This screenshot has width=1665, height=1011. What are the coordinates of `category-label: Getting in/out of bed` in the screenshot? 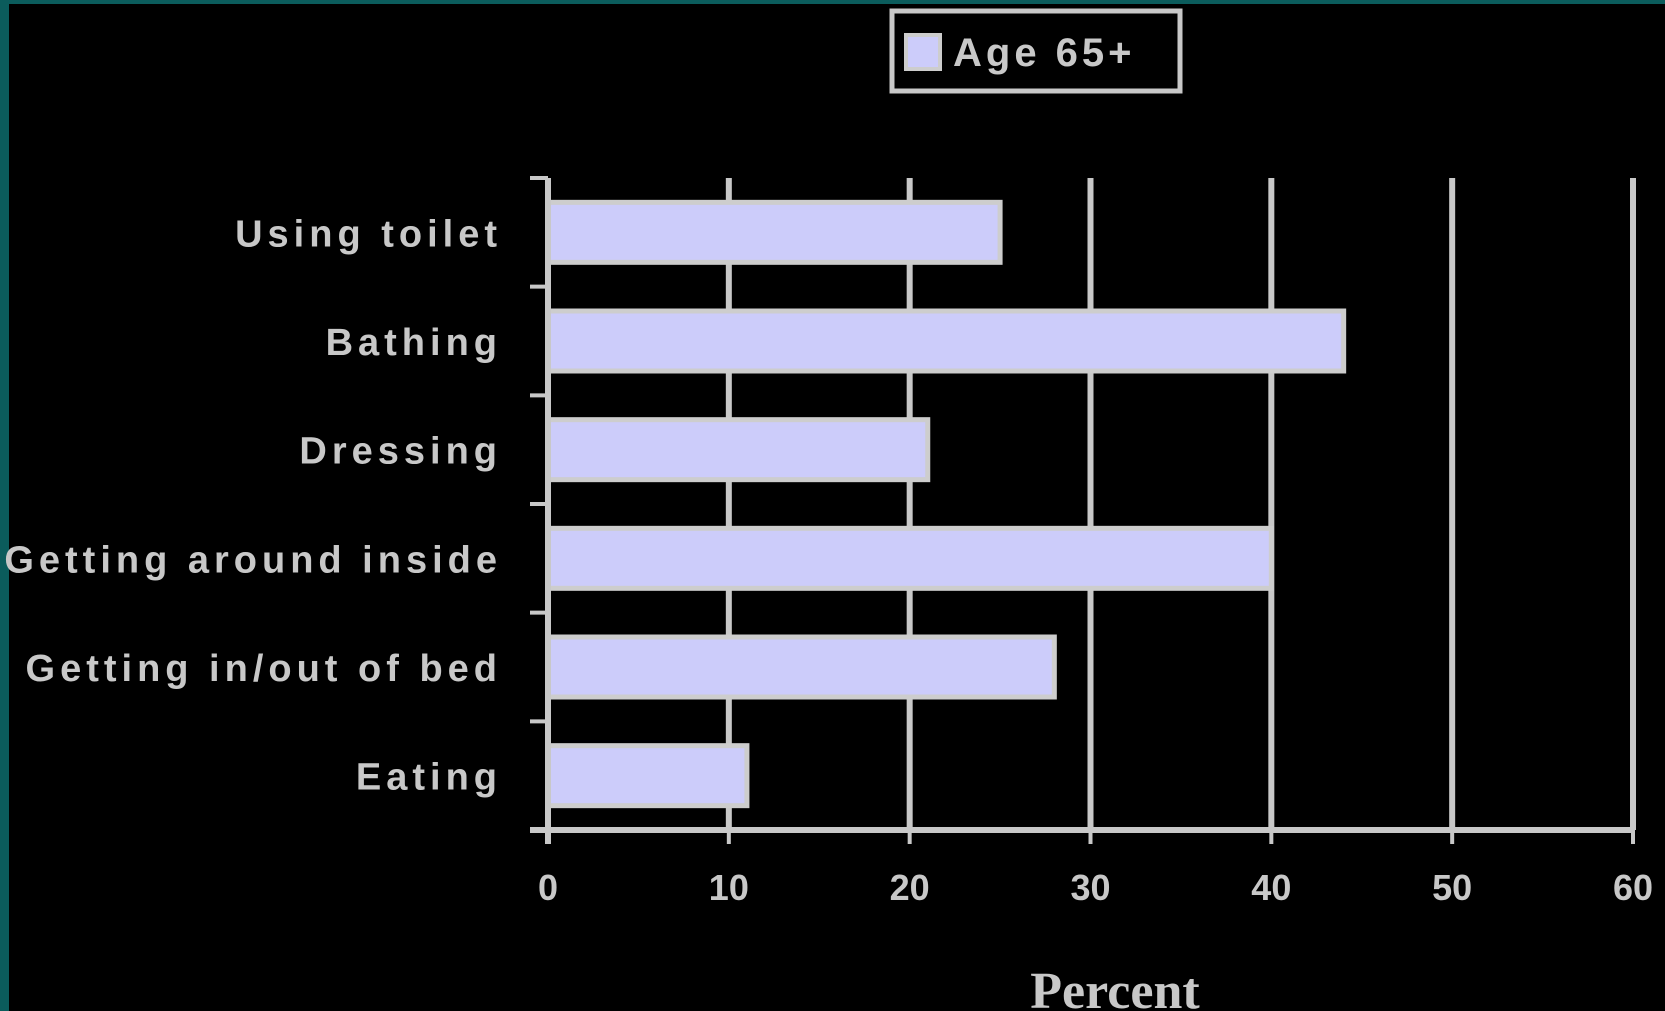 It's located at (264, 669).